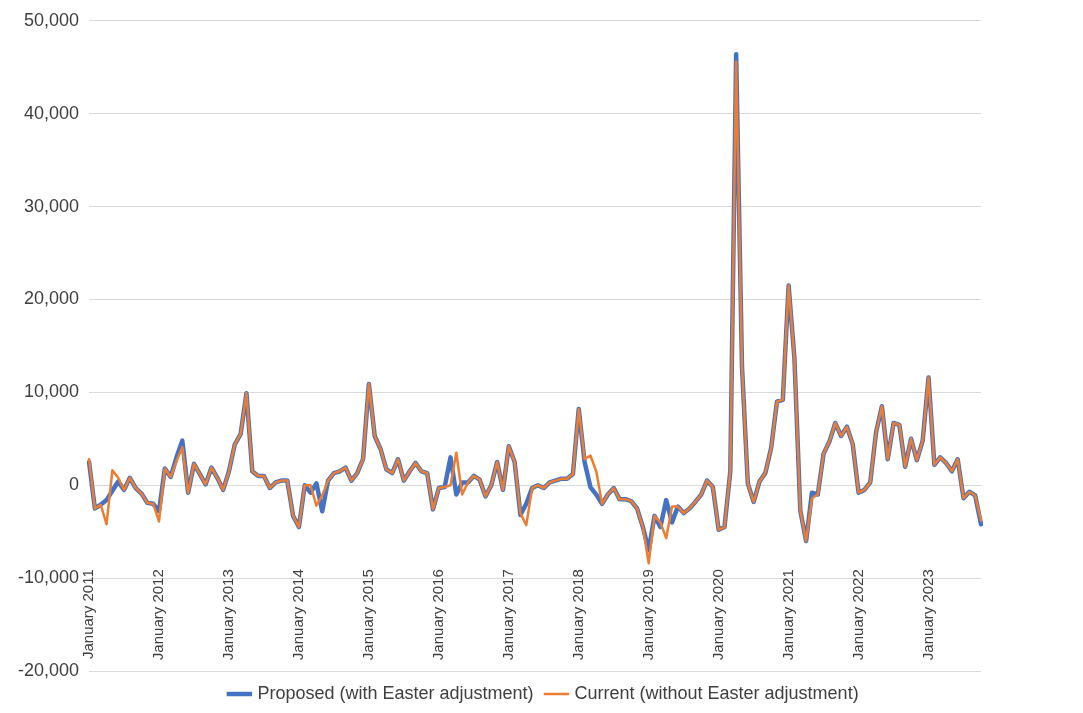 This screenshot has width=1083, height=713. I want to click on x-tick-label: January 2015, so click(368, 615).